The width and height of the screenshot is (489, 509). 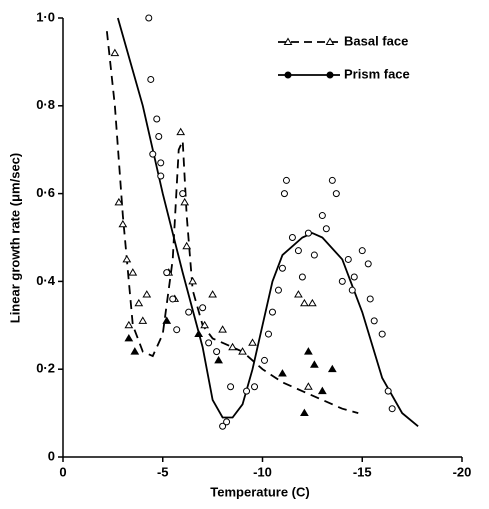 What do you see at coordinates (14, 238) in the screenshot?
I see `y-axis-label: Linear growth rate (μm/sec)` at bounding box center [14, 238].